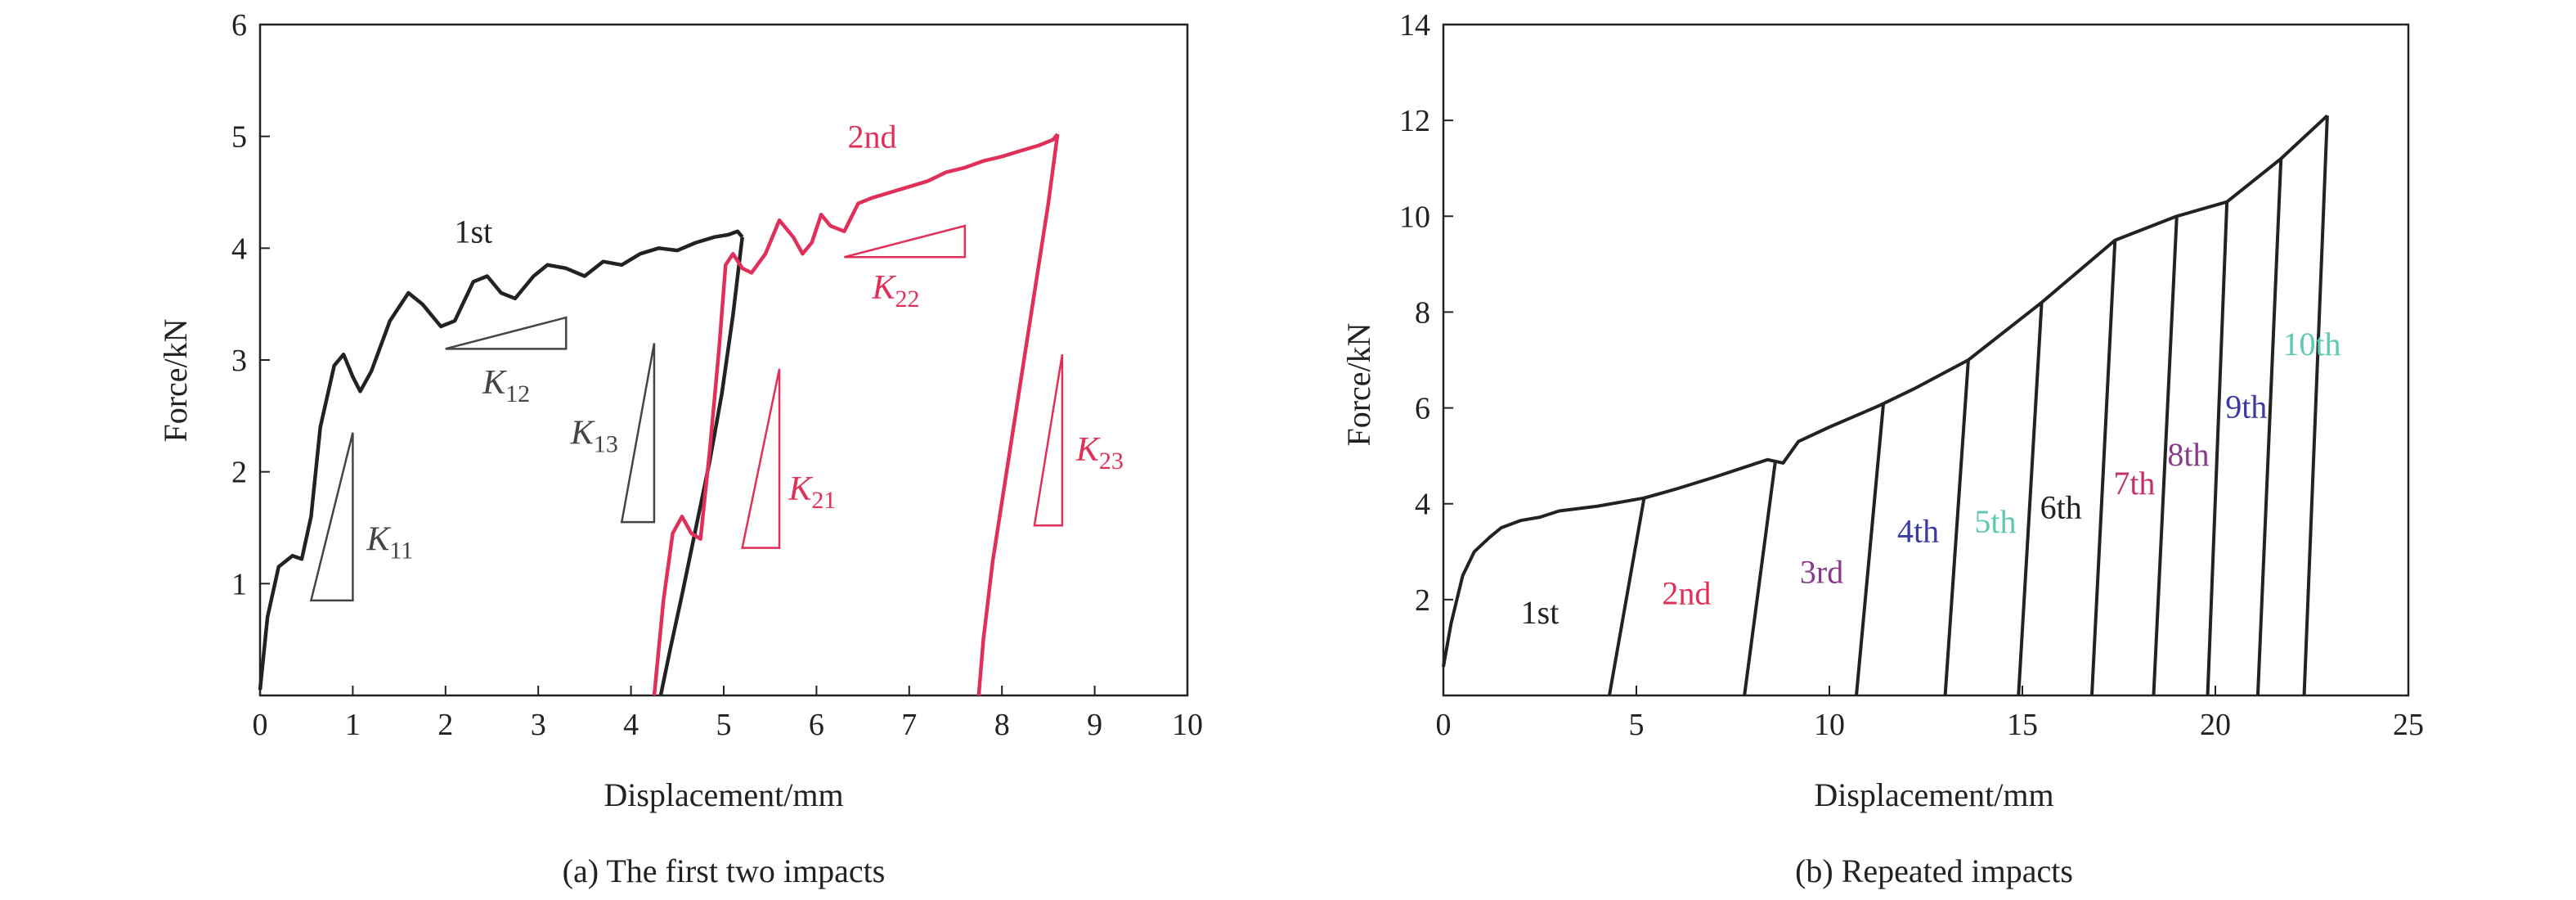 This screenshot has height=900, width=2576. I want to click on y-axis-label-a: Force/kN, so click(175, 380).